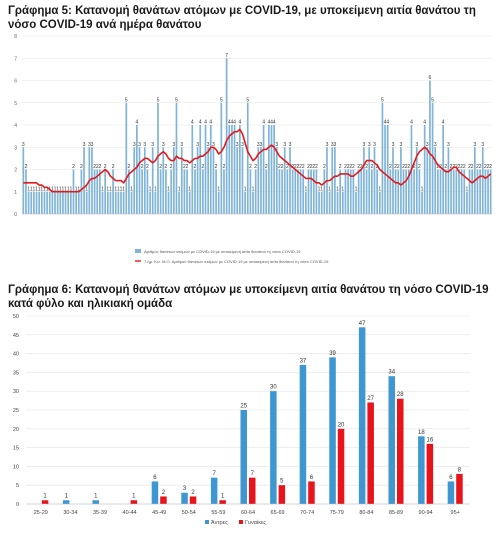  Describe the element at coordinates (15, 37) in the screenshot. I see `y-tick-label: 8` at that location.